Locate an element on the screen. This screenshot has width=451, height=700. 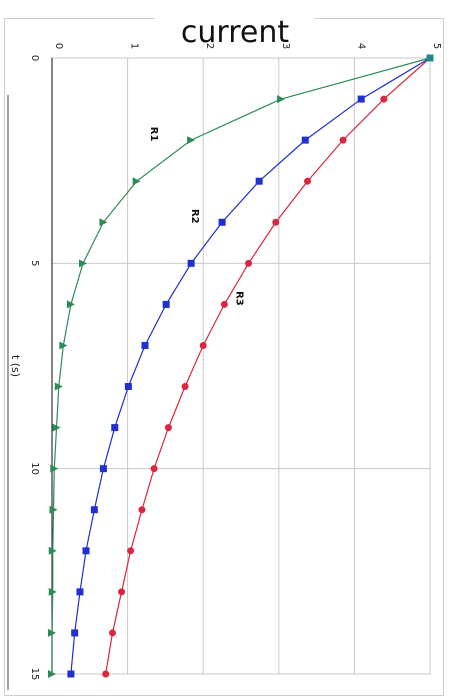
time-tick-label: 0 is located at coordinates (34, 58).